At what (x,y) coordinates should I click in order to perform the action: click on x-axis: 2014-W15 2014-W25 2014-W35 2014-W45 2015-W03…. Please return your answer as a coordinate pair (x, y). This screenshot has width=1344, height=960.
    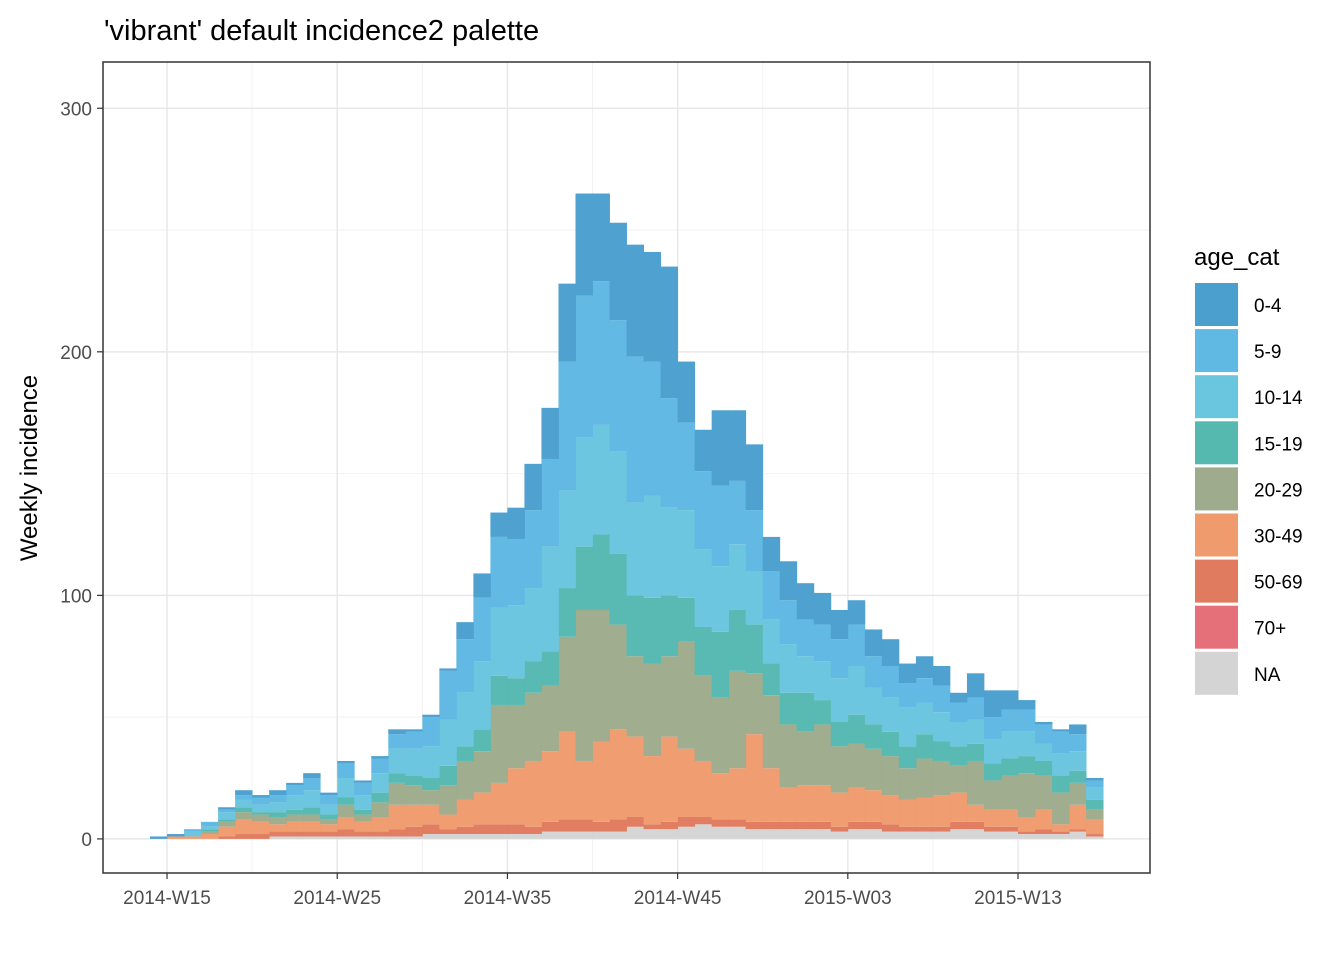
    Looking at the image, I should click on (592, 891).